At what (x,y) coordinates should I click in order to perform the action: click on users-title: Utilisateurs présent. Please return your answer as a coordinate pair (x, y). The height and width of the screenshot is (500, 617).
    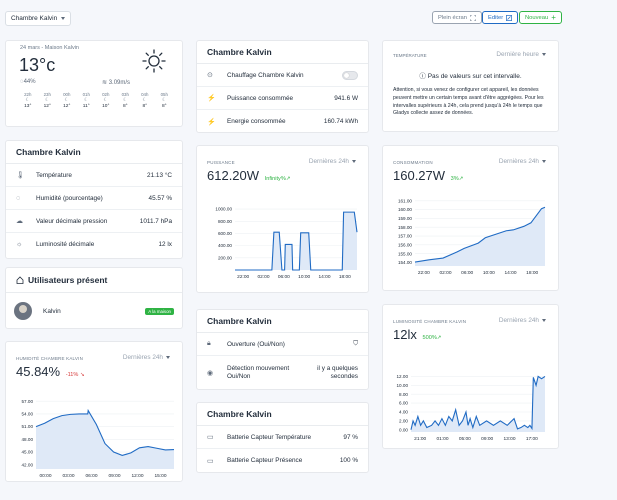
    Looking at the image, I should click on (68, 280).